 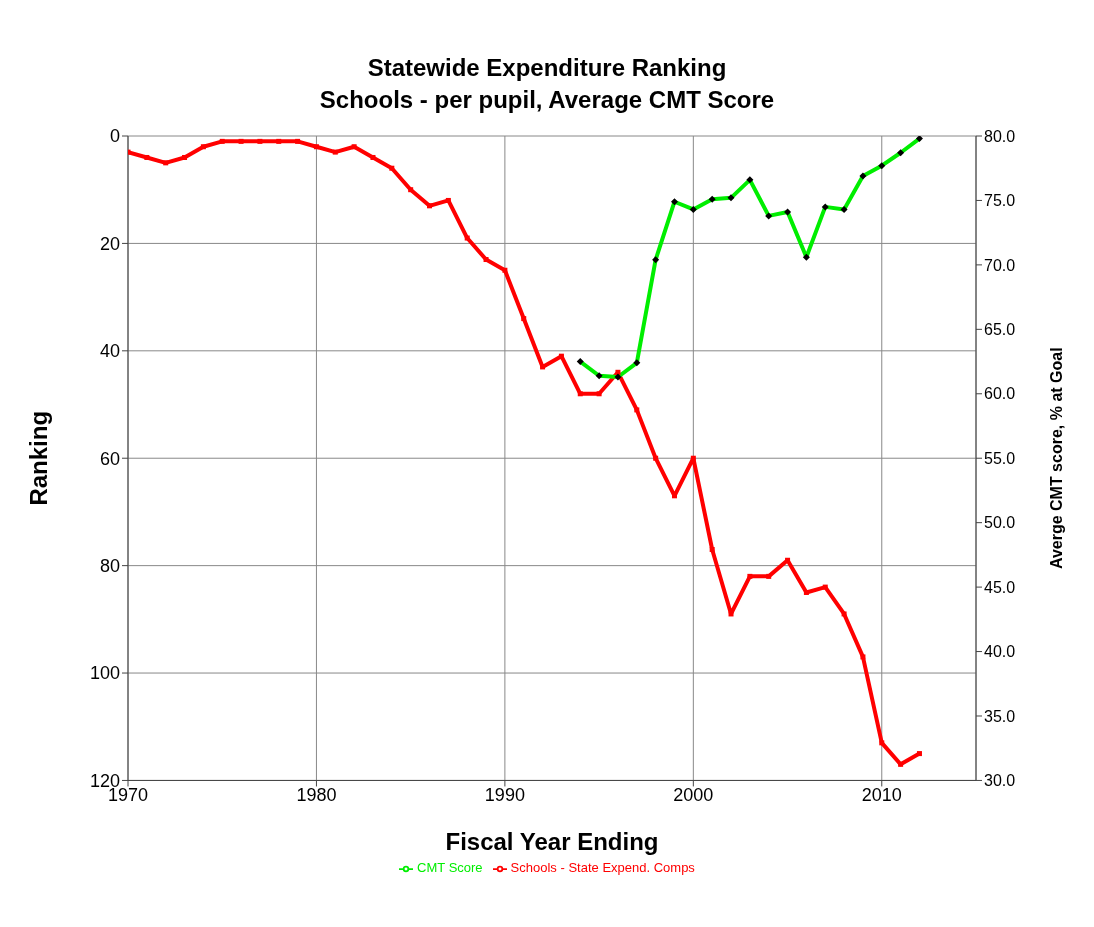 What do you see at coordinates (504, 795) in the screenshot?
I see `x-tick-label: 1990` at bounding box center [504, 795].